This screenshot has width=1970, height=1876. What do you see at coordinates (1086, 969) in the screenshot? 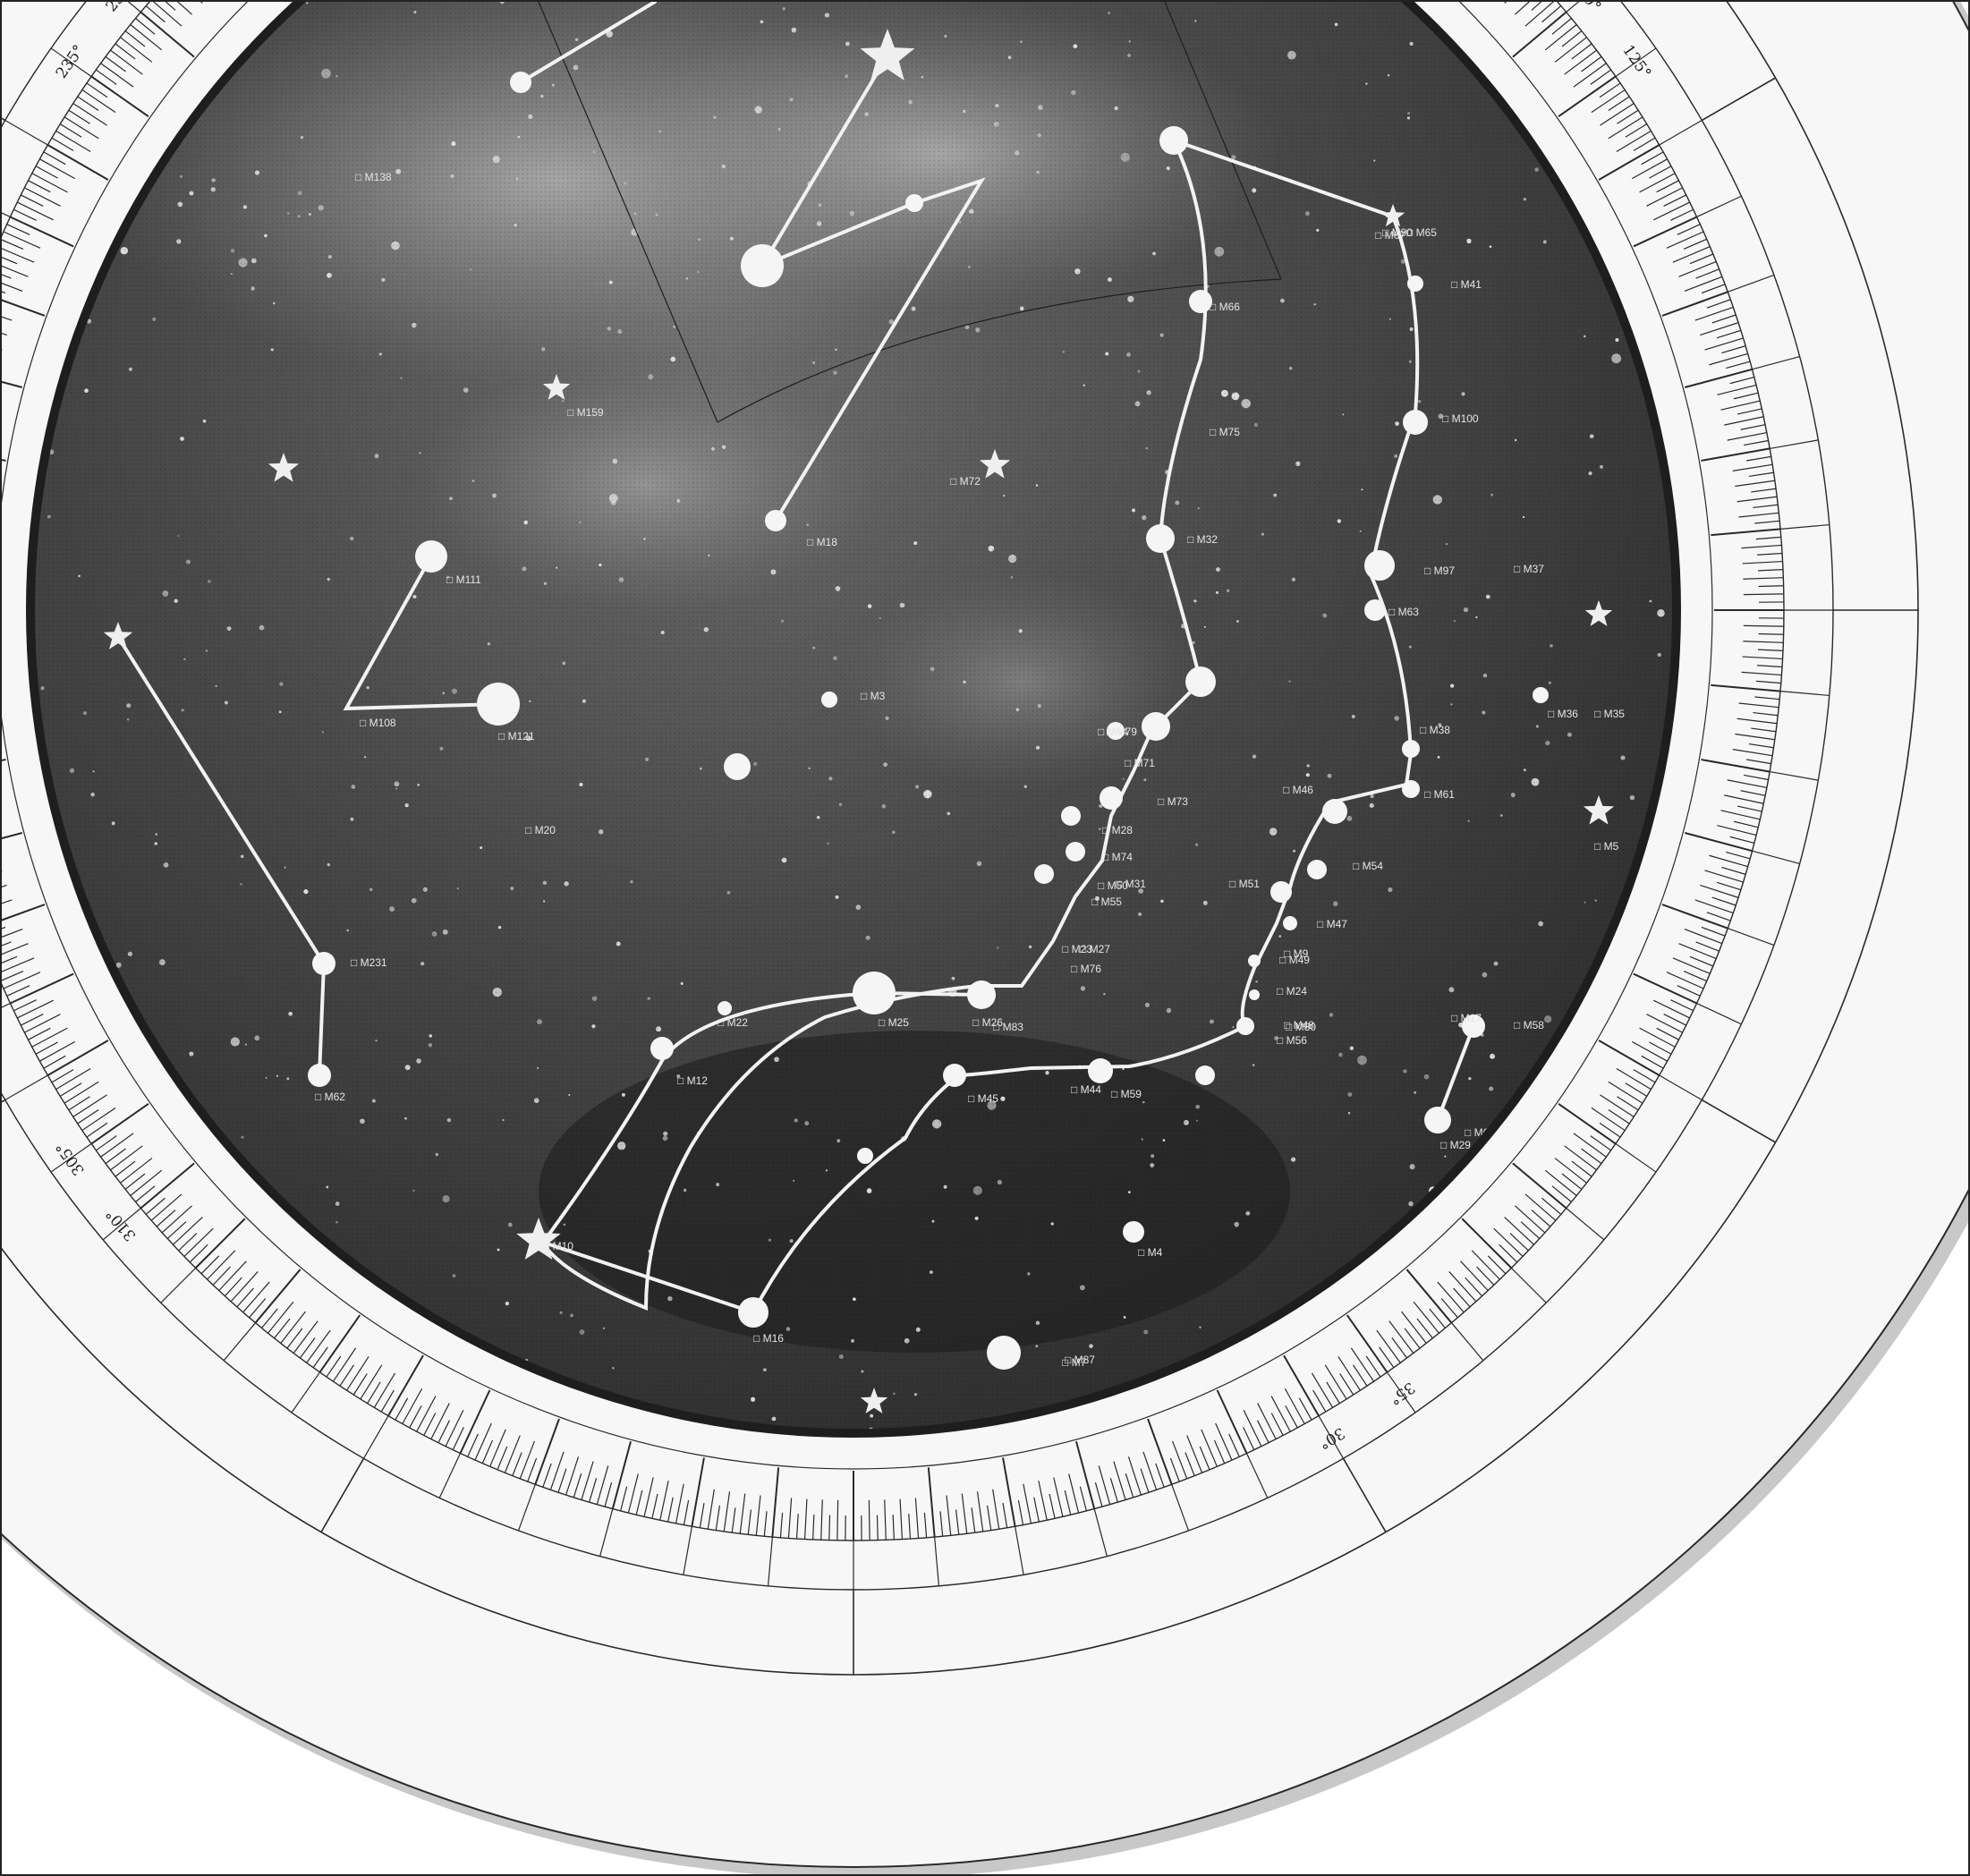
I see `messier-label: □ M76` at bounding box center [1086, 969].